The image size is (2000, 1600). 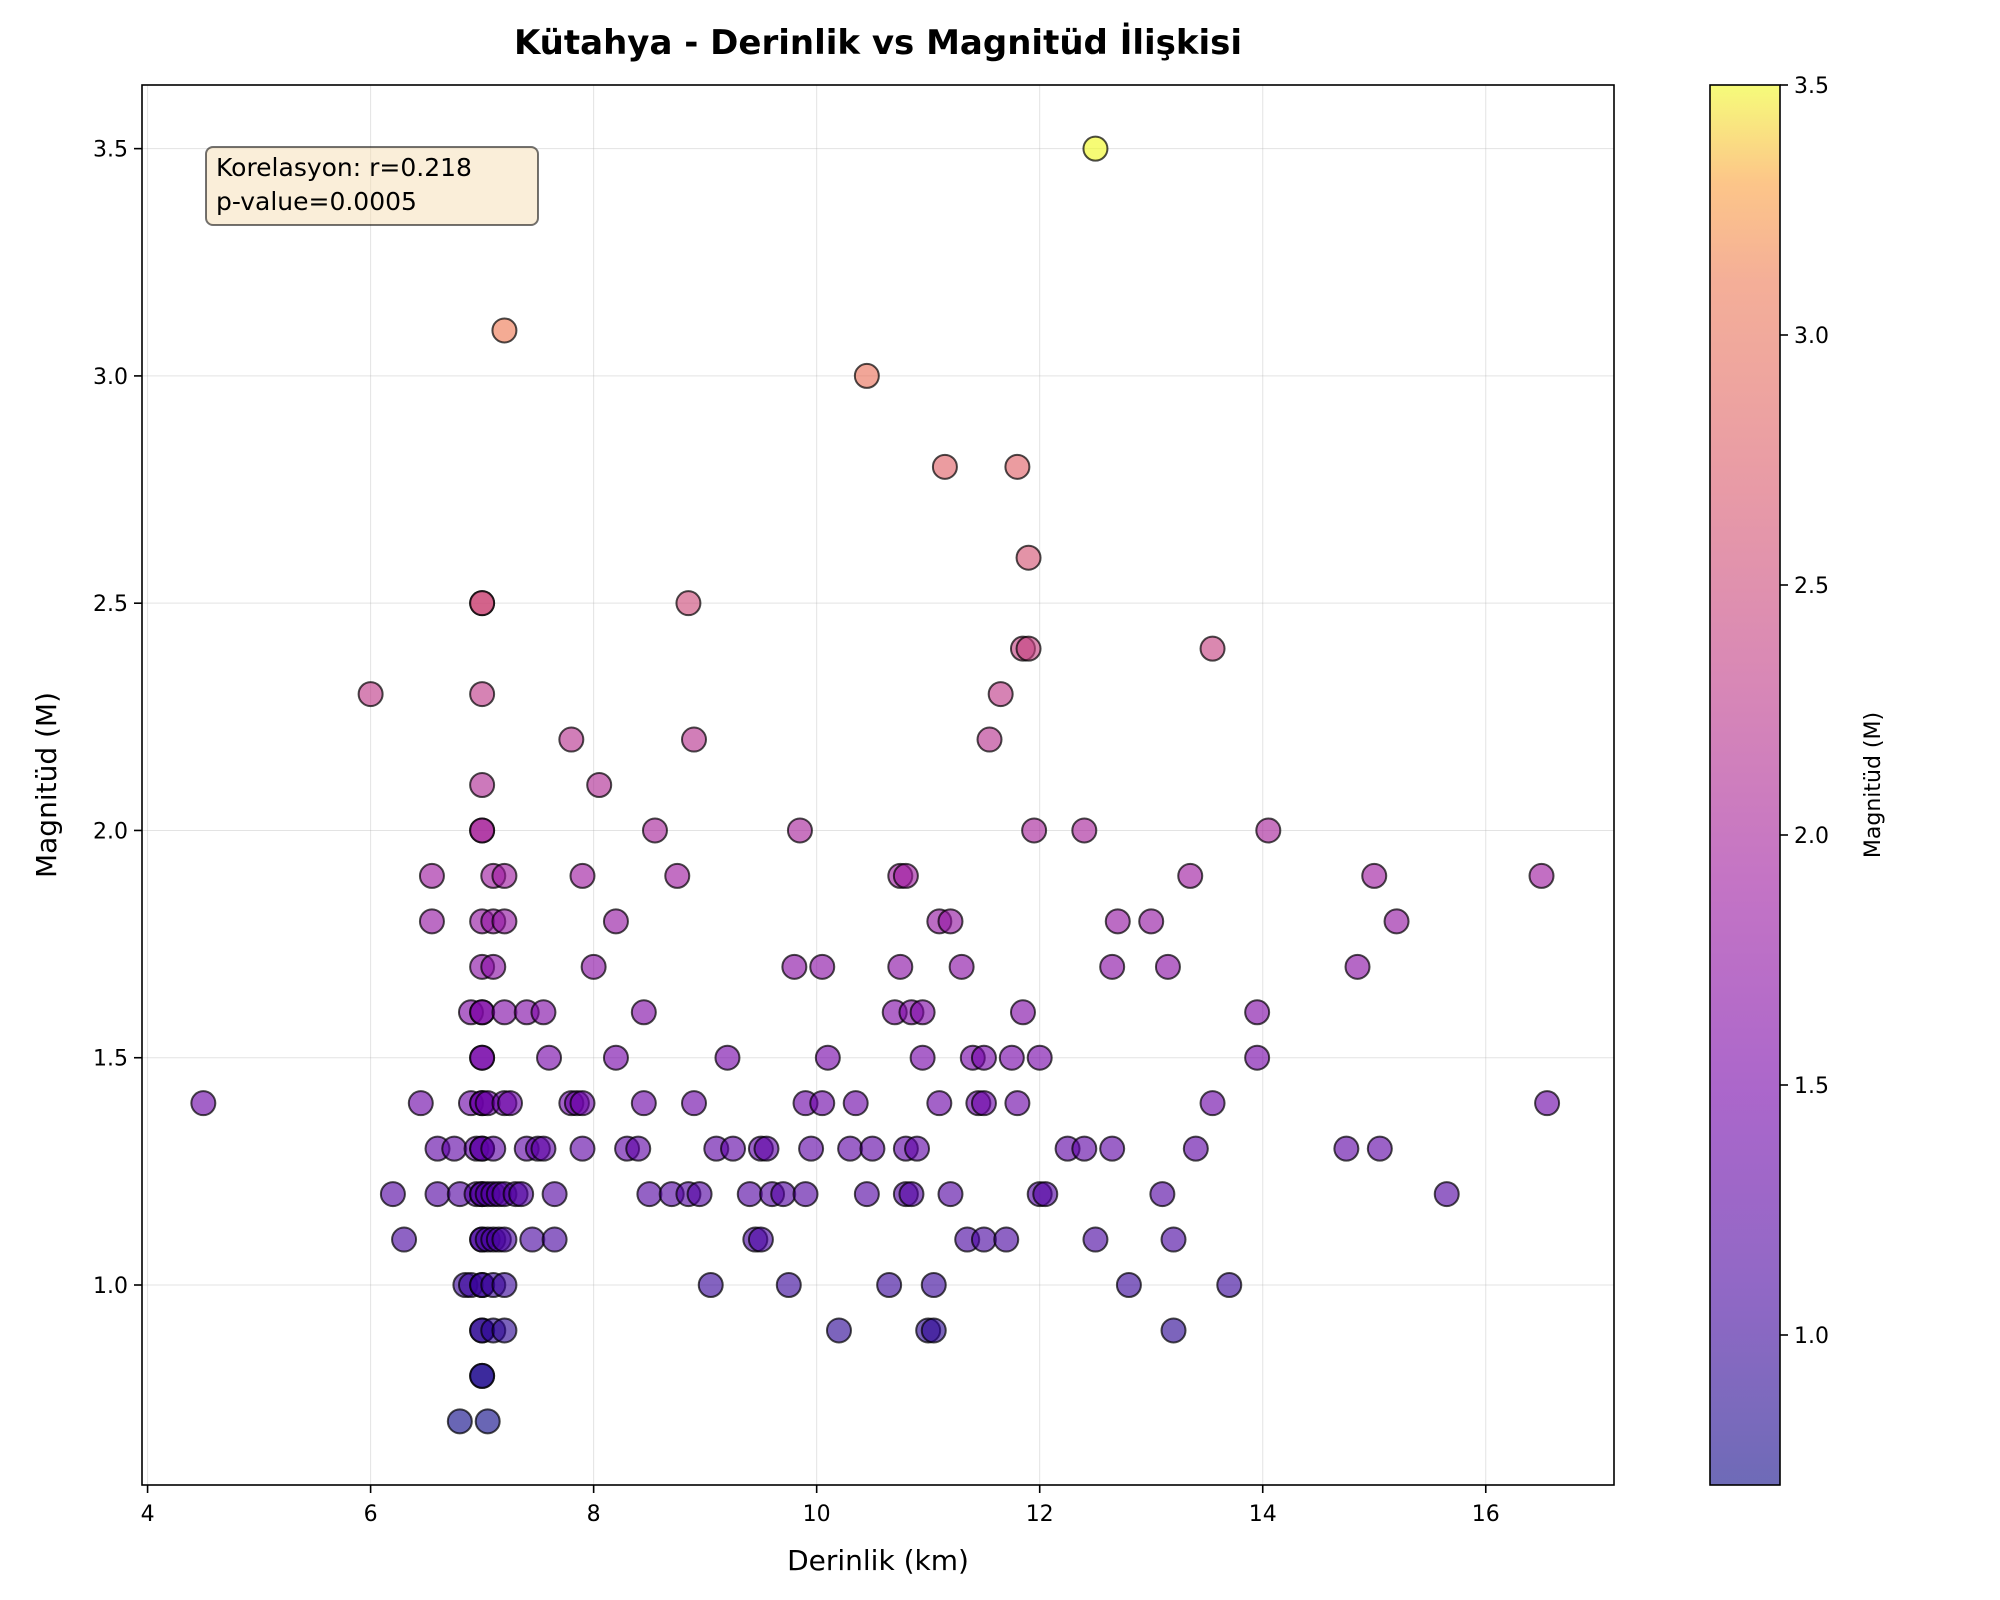 What do you see at coordinates (46, 785) in the screenshot?
I see `y-axis-label: Magnitüd (M)` at bounding box center [46, 785].